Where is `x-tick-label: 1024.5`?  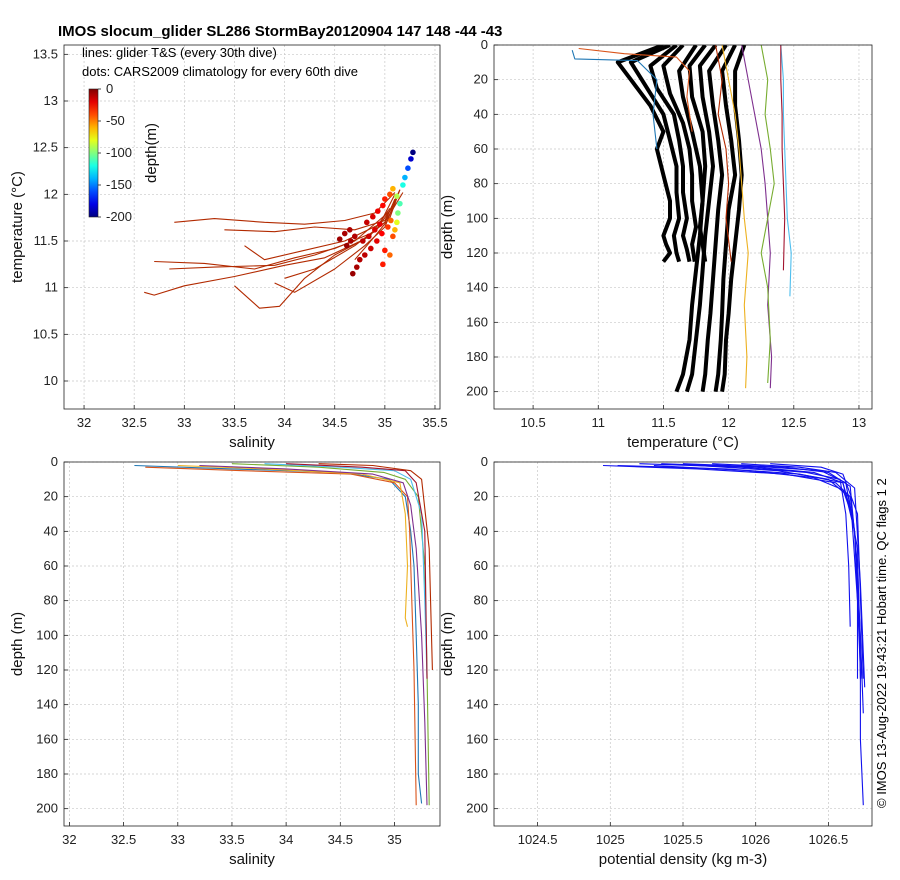
x-tick-label: 1024.5 is located at coordinates (538, 839).